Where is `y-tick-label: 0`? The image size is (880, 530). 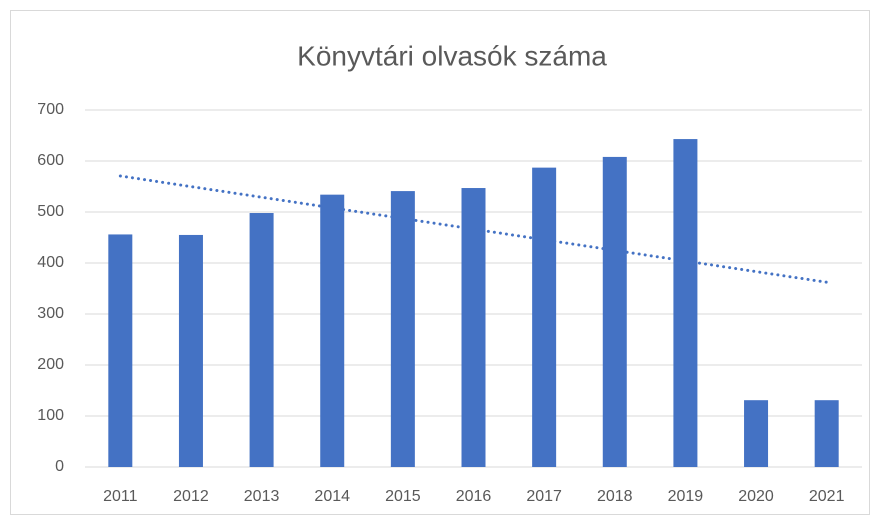
y-tick-label: 0 is located at coordinates (59, 466).